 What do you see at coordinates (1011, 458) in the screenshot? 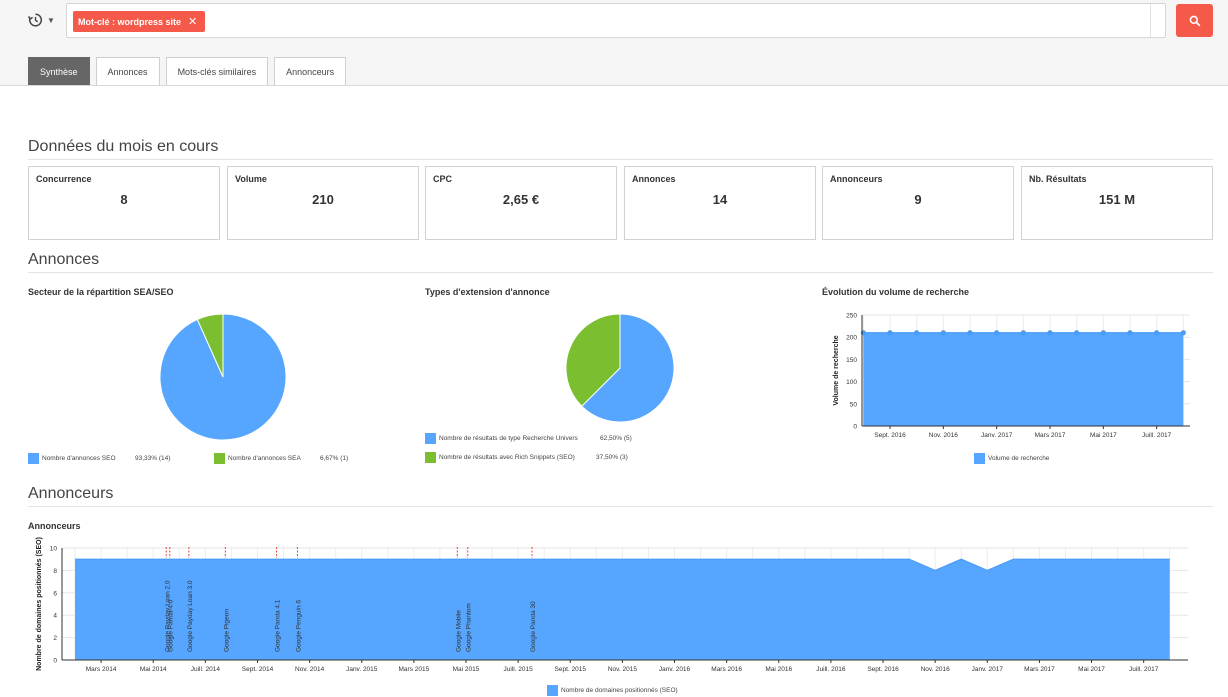
I see `legend-item-volume: Volume de recherche` at bounding box center [1011, 458].